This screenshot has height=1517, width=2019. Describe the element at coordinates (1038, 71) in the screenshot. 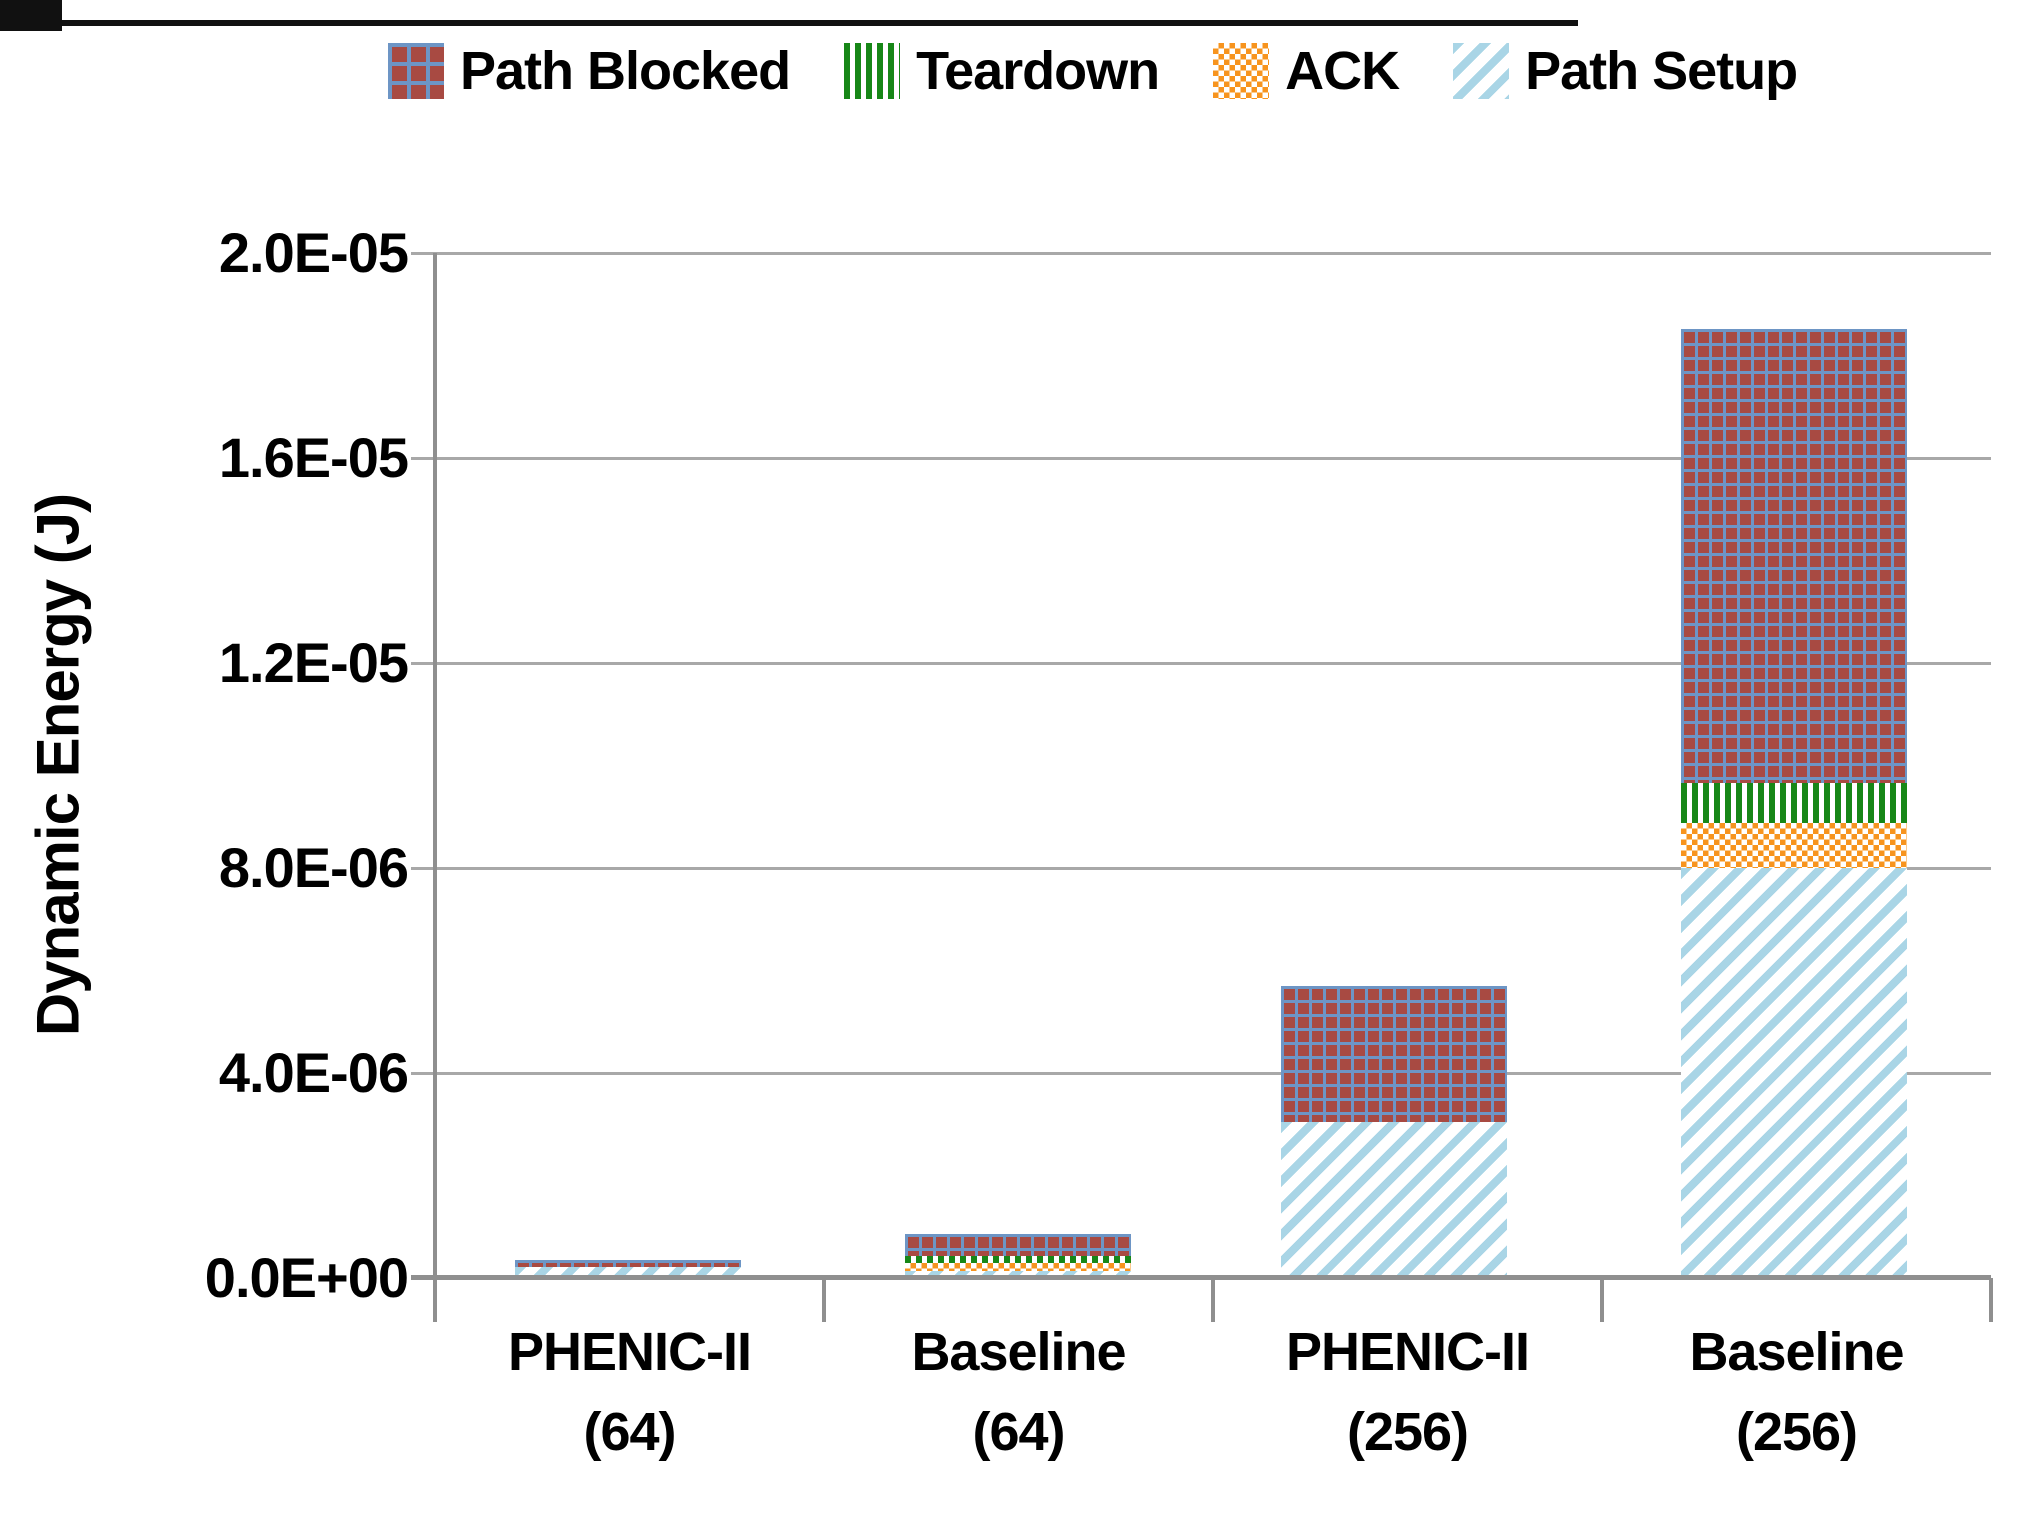

I see `legend-label-teardown: Teardown` at that location.